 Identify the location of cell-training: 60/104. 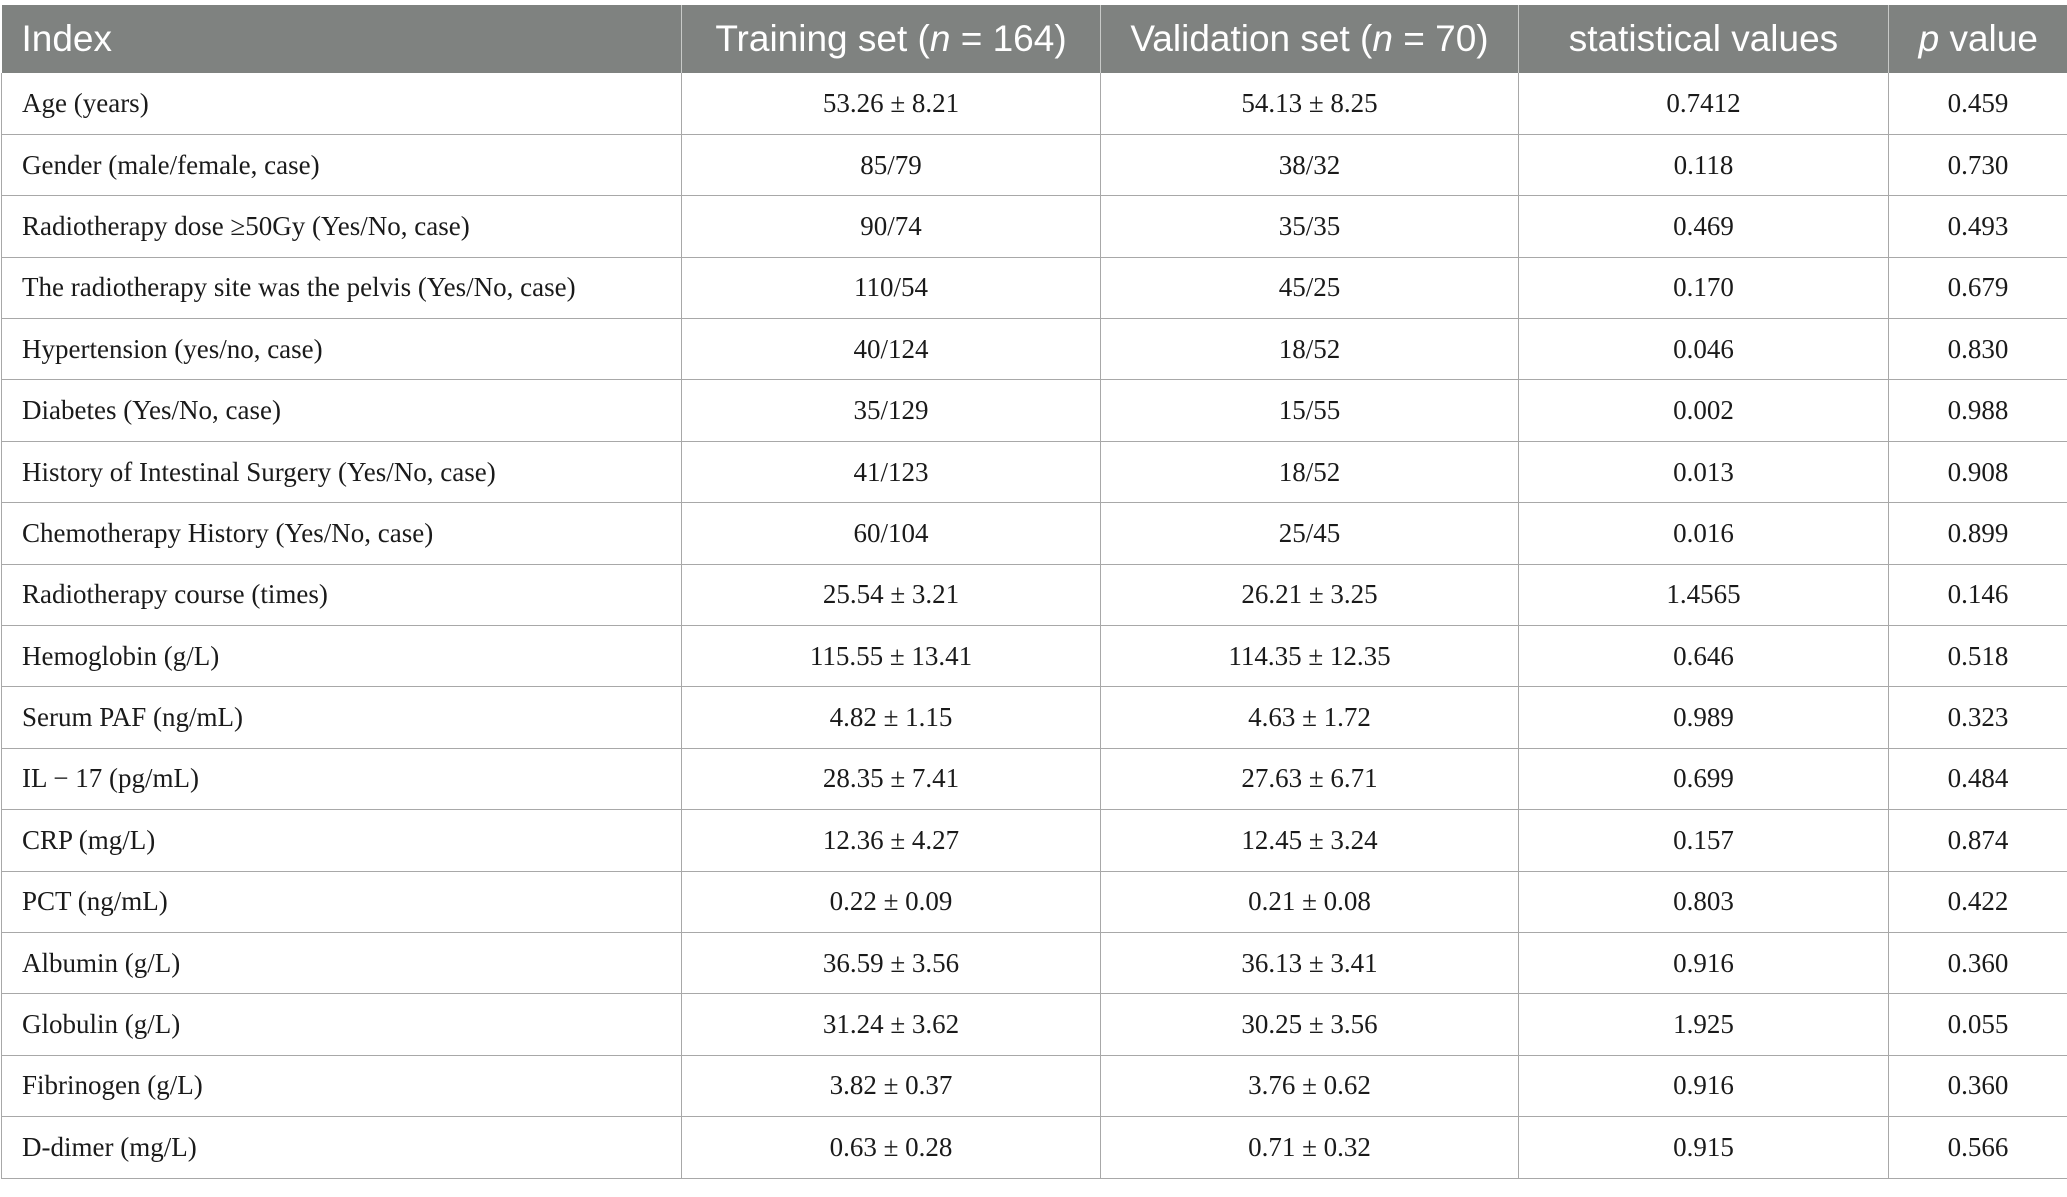
(891, 533).